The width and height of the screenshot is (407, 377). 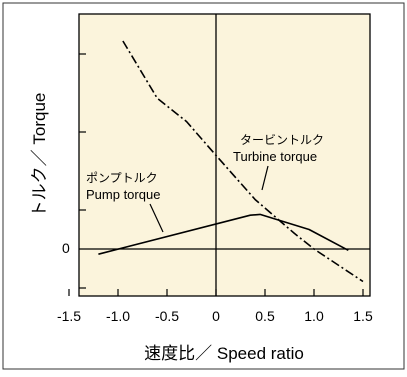 I want to click on turbine-torque-label-en: Turbine torque, so click(x=275, y=156).